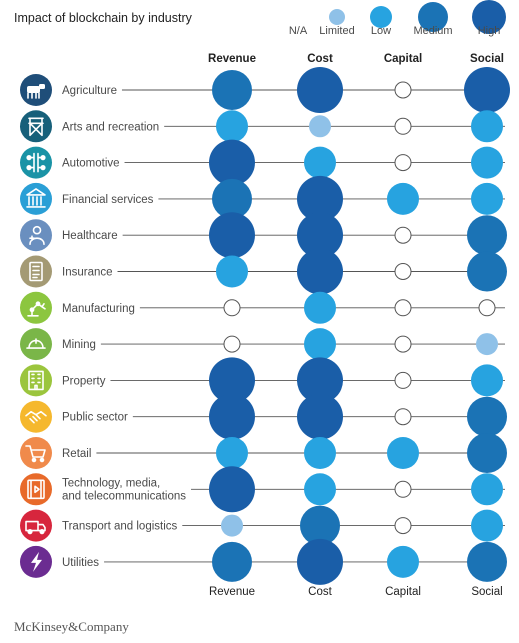  What do you see at coordinates (36, 561) in the screenshot?
I see `lightning-icon-glyph` at bounding box center [36, 561].